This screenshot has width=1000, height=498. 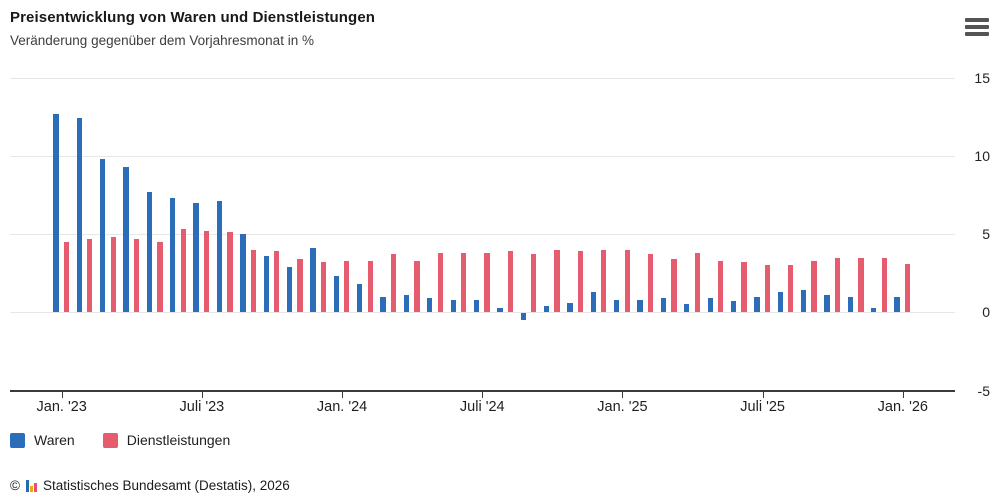 I want to click on legend: Waren Dienstleistungen, so click(x=120, y=440).